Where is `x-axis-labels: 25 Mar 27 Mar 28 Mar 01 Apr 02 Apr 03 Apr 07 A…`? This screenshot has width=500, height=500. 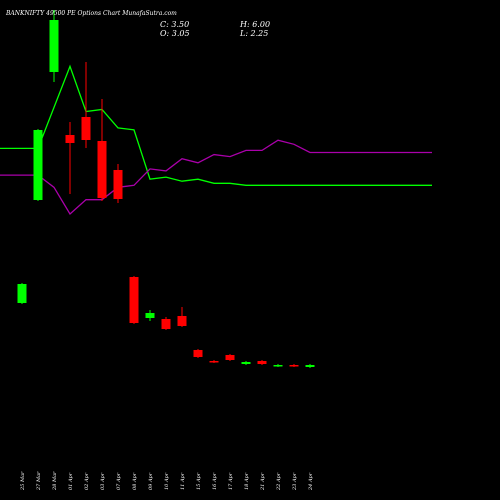
x-axis-labels: 25 Mar 27 Mar 28 Mar 01 Apr 02 Apr 03 Apr 07 A… is located at coordinates (167, 481).